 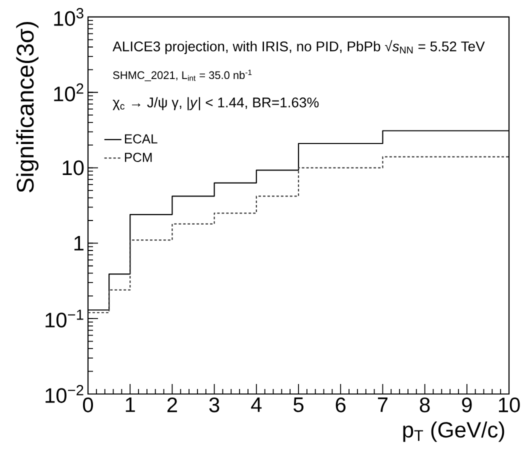 I want to click on x-tick-label: 6, so click(x=341, y=405).